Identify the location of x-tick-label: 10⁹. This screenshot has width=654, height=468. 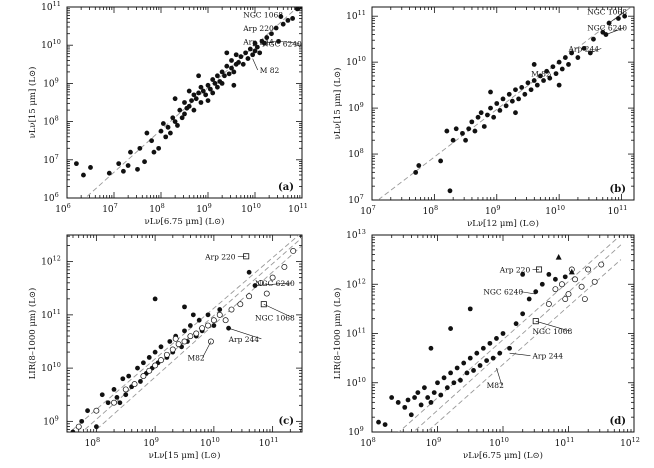
(434, 442).